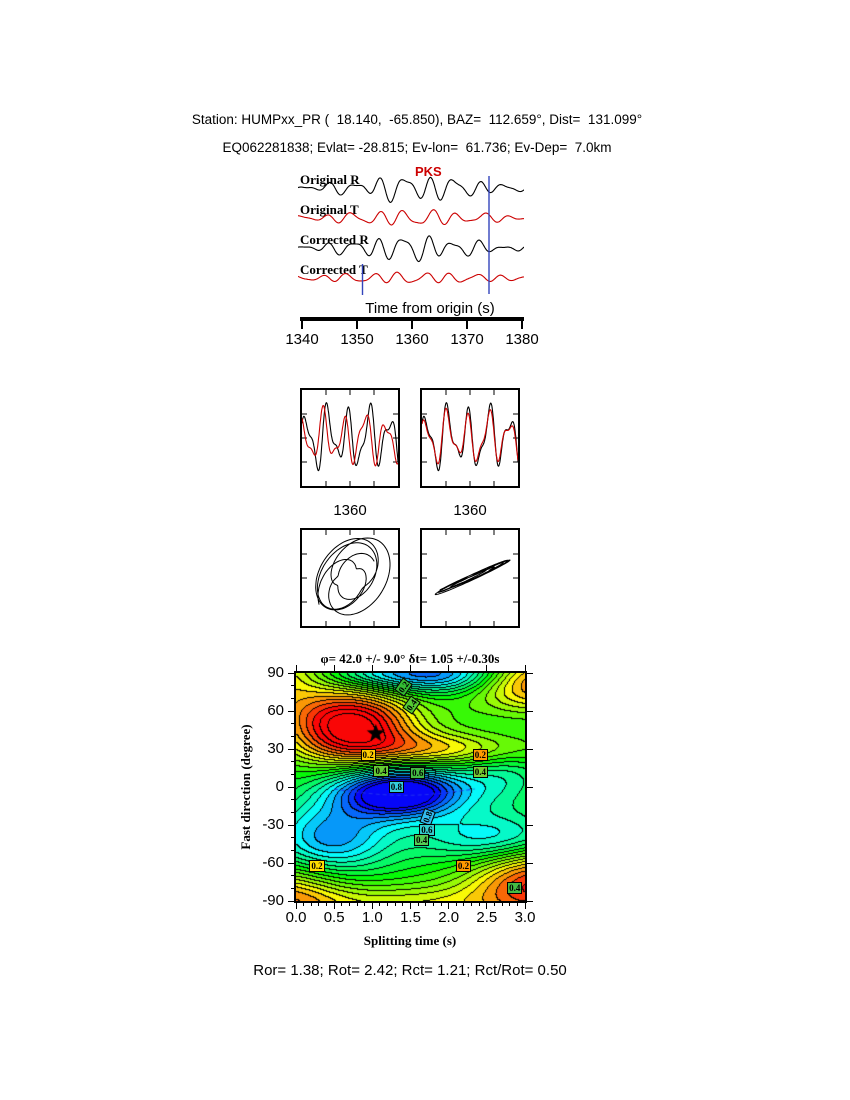 This screenshot has width=850, height=1100. I want to click on trace-label-original-r: Original R, so click(330, 179).